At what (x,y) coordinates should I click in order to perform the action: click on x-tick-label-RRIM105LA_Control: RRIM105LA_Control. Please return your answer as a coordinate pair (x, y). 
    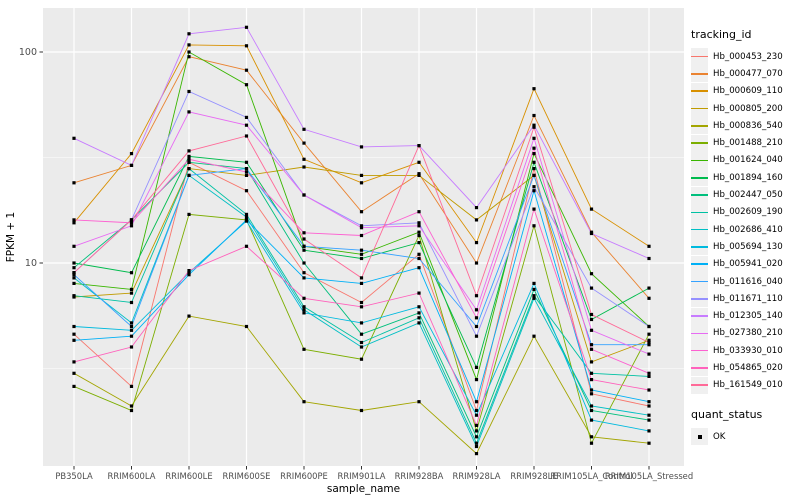
    Looking at the image, I should click on (591, 476).